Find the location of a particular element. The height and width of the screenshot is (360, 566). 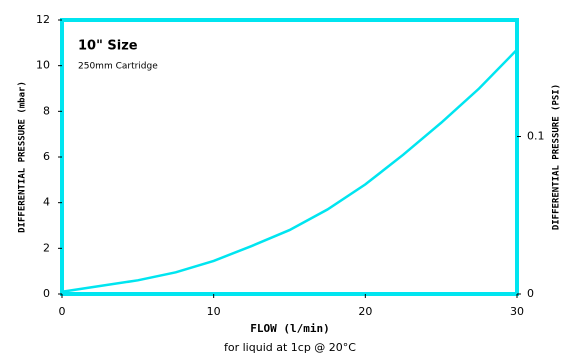

y-tick-label: 0 is located at coordinates (46, 293).